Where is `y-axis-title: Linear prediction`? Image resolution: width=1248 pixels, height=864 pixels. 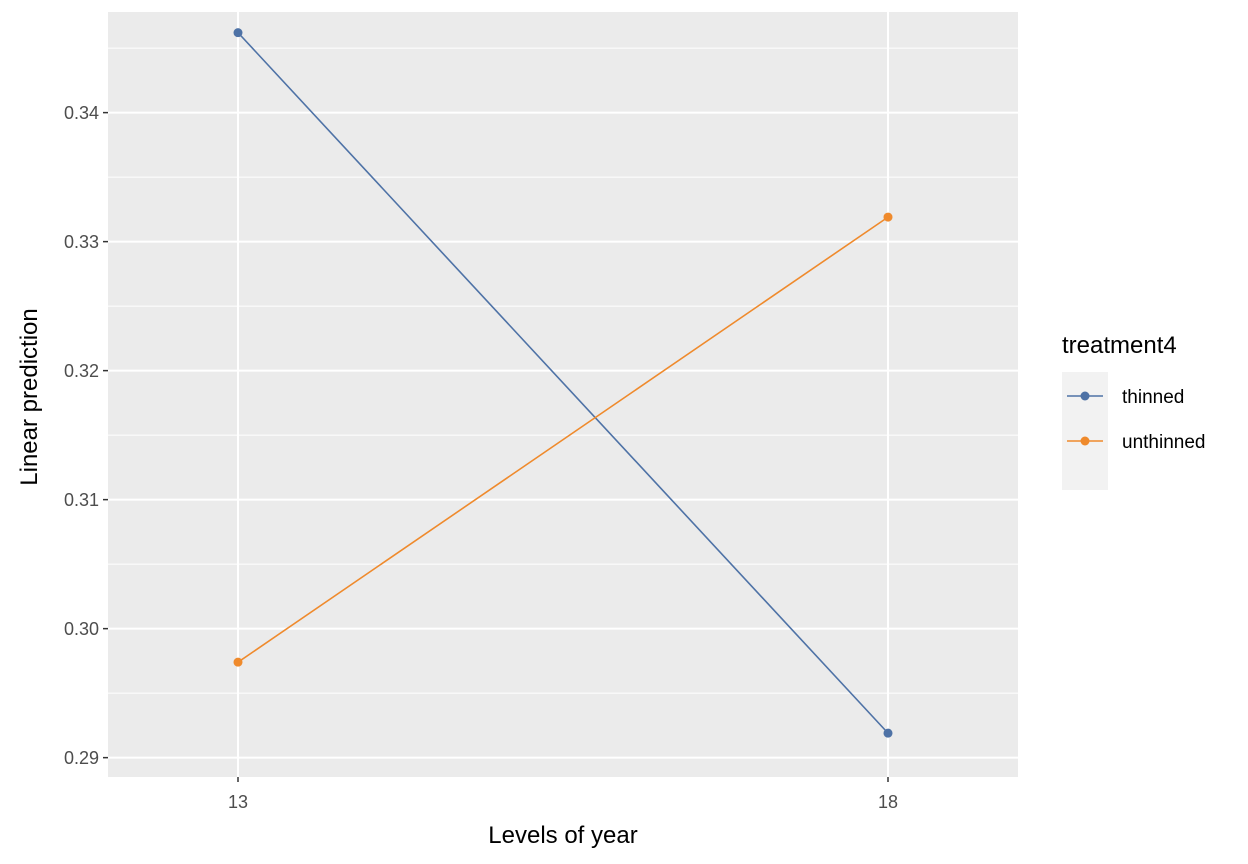
y-axis-title: Linear prediction is located at coordinates (29, 396).